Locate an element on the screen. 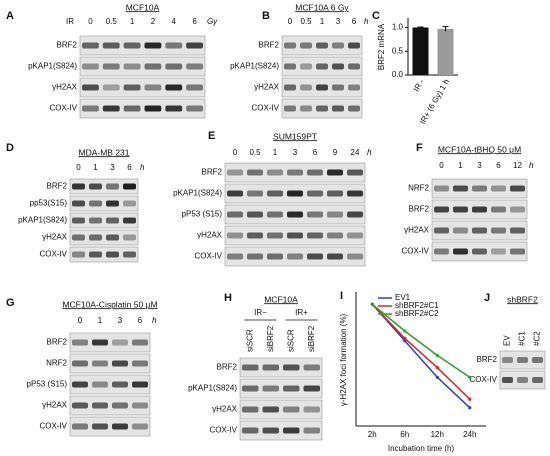 The image size is (550, 456). panel-label: C is located at coordinates (376, 16).